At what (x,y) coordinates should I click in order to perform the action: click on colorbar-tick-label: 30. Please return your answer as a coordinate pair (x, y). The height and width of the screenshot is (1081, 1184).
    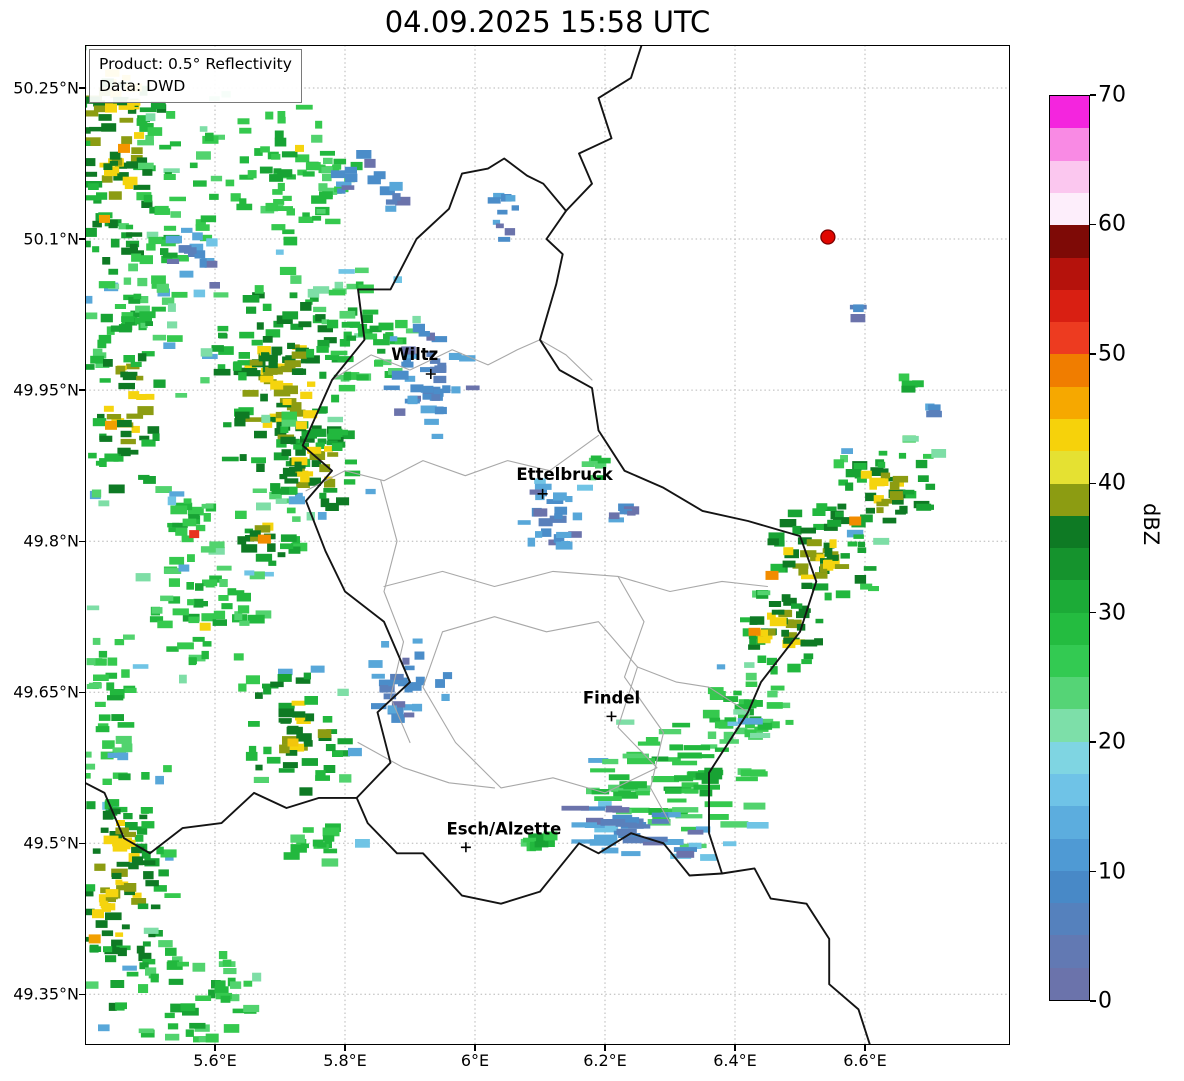
    Looking at the image, I should click on (1112, 613).